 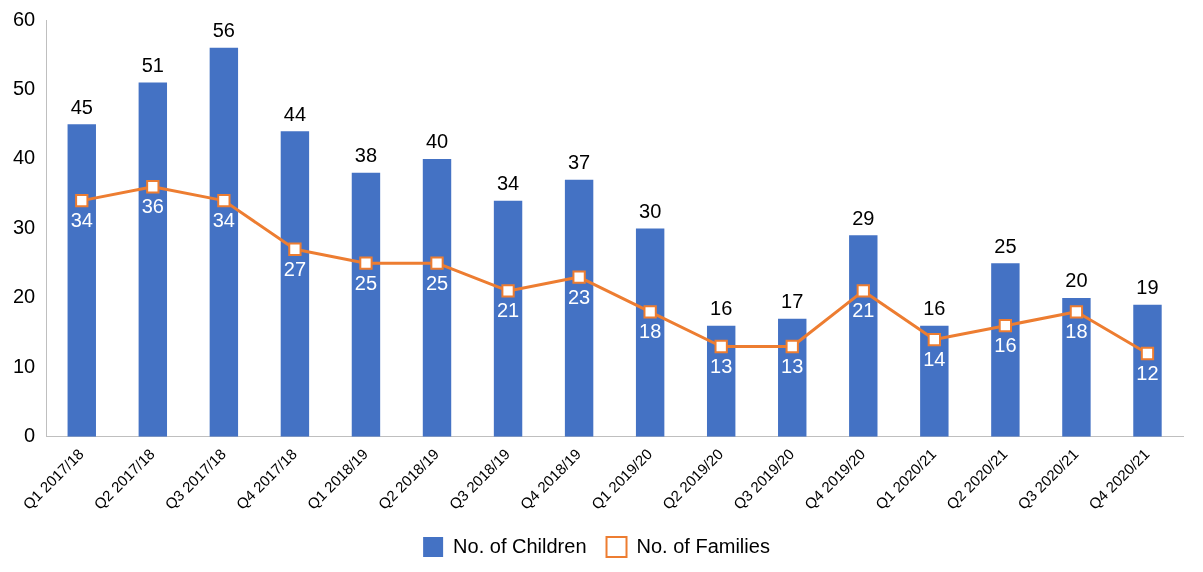 What do you see at coordinates (24, 87) in the screenshot?
I see `y-tick-label: 50` at bounding box center [24, 87].